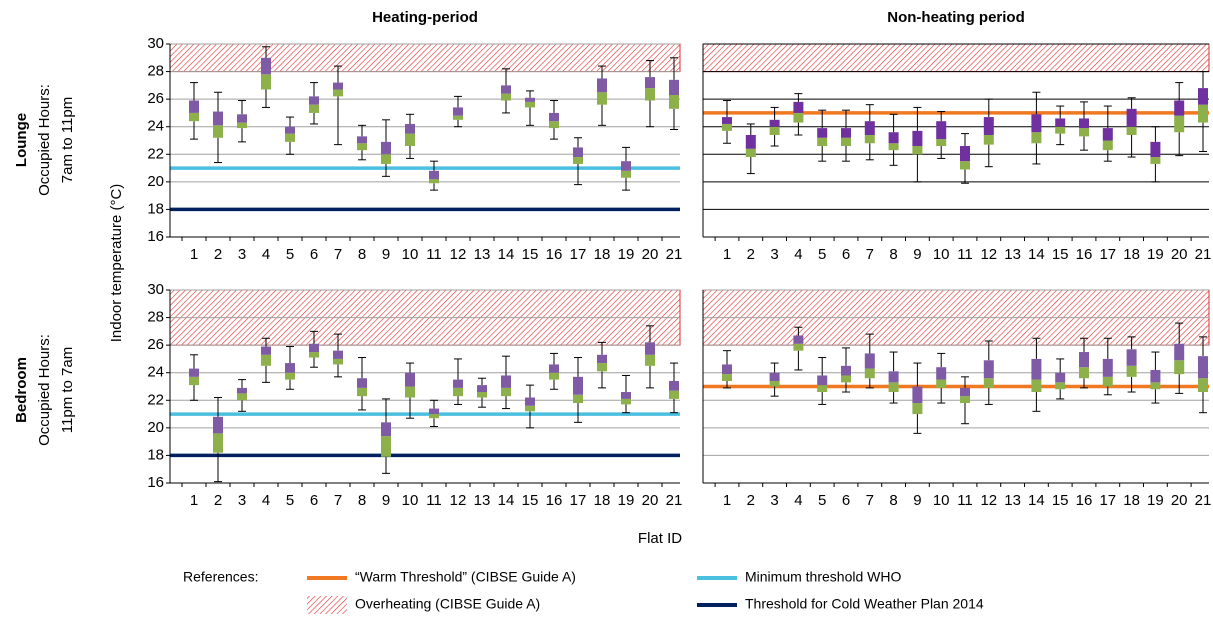 The height and width of the screenshot is (622, 1213). I want to click on x-tick-label: 12, so click(988, 500).